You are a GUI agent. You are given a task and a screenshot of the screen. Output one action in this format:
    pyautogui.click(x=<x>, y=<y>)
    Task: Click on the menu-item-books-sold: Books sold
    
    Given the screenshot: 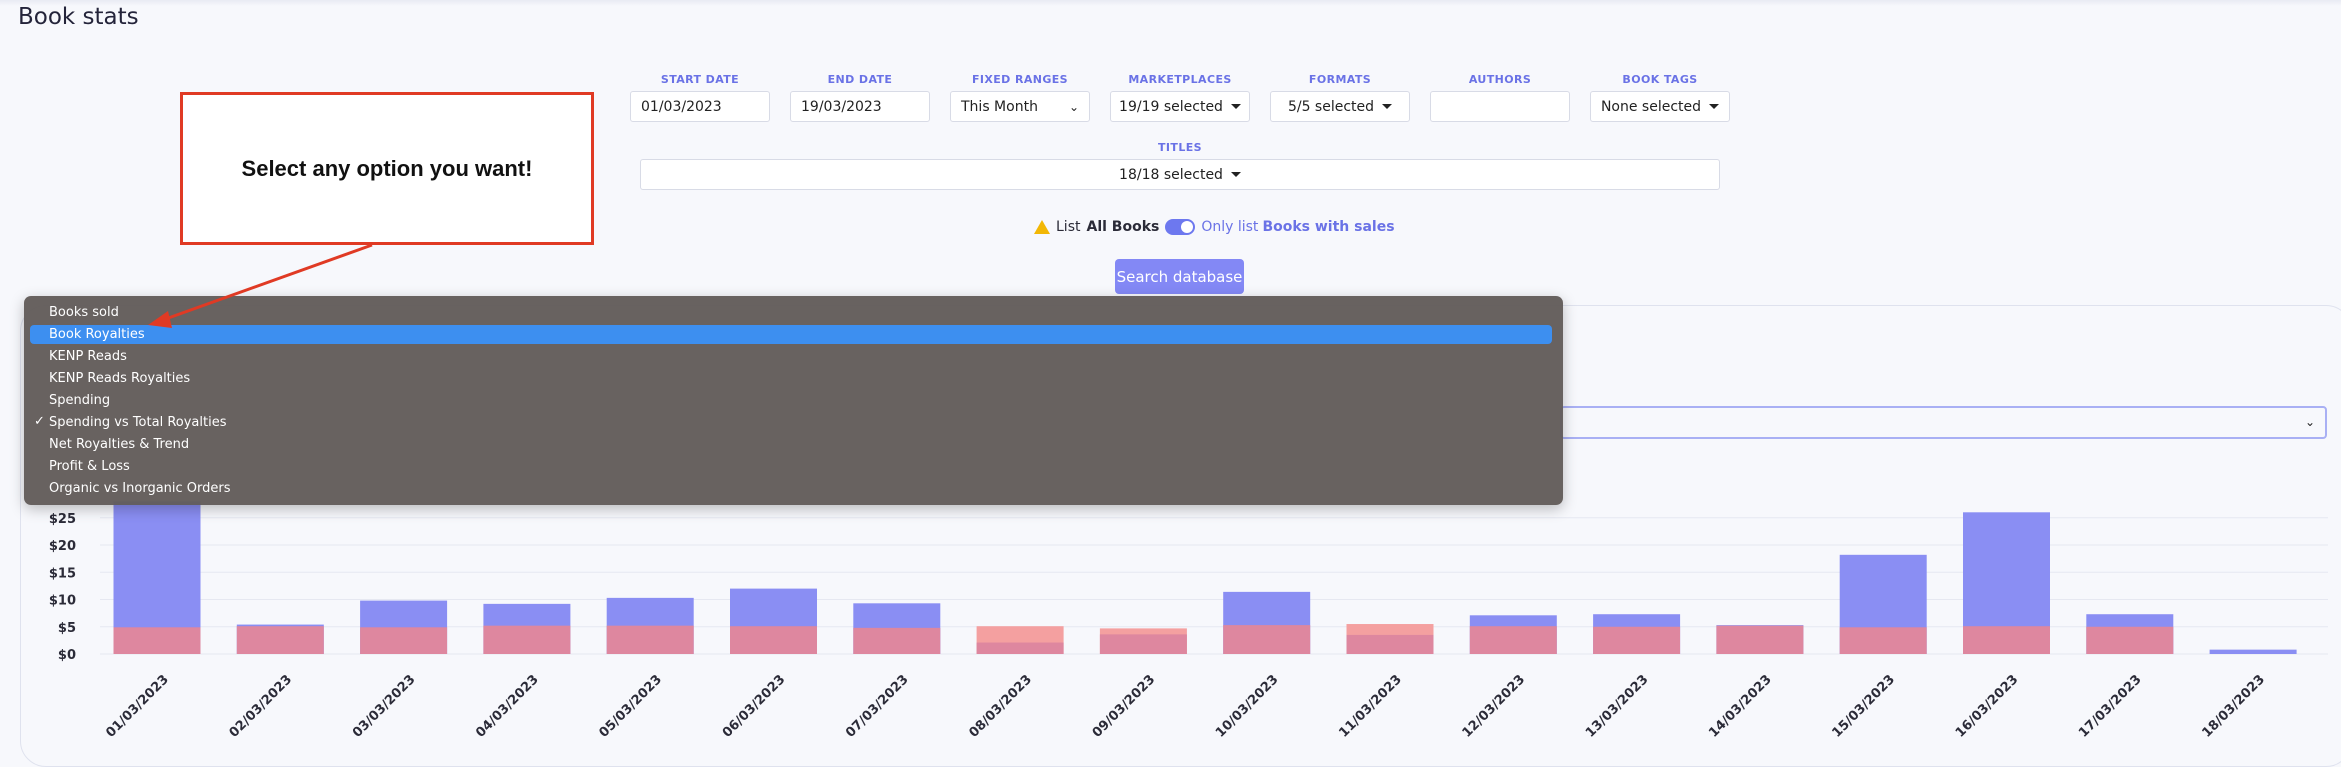 What is the action you would take?
    pyautogui.click(x=791, y=312)
    